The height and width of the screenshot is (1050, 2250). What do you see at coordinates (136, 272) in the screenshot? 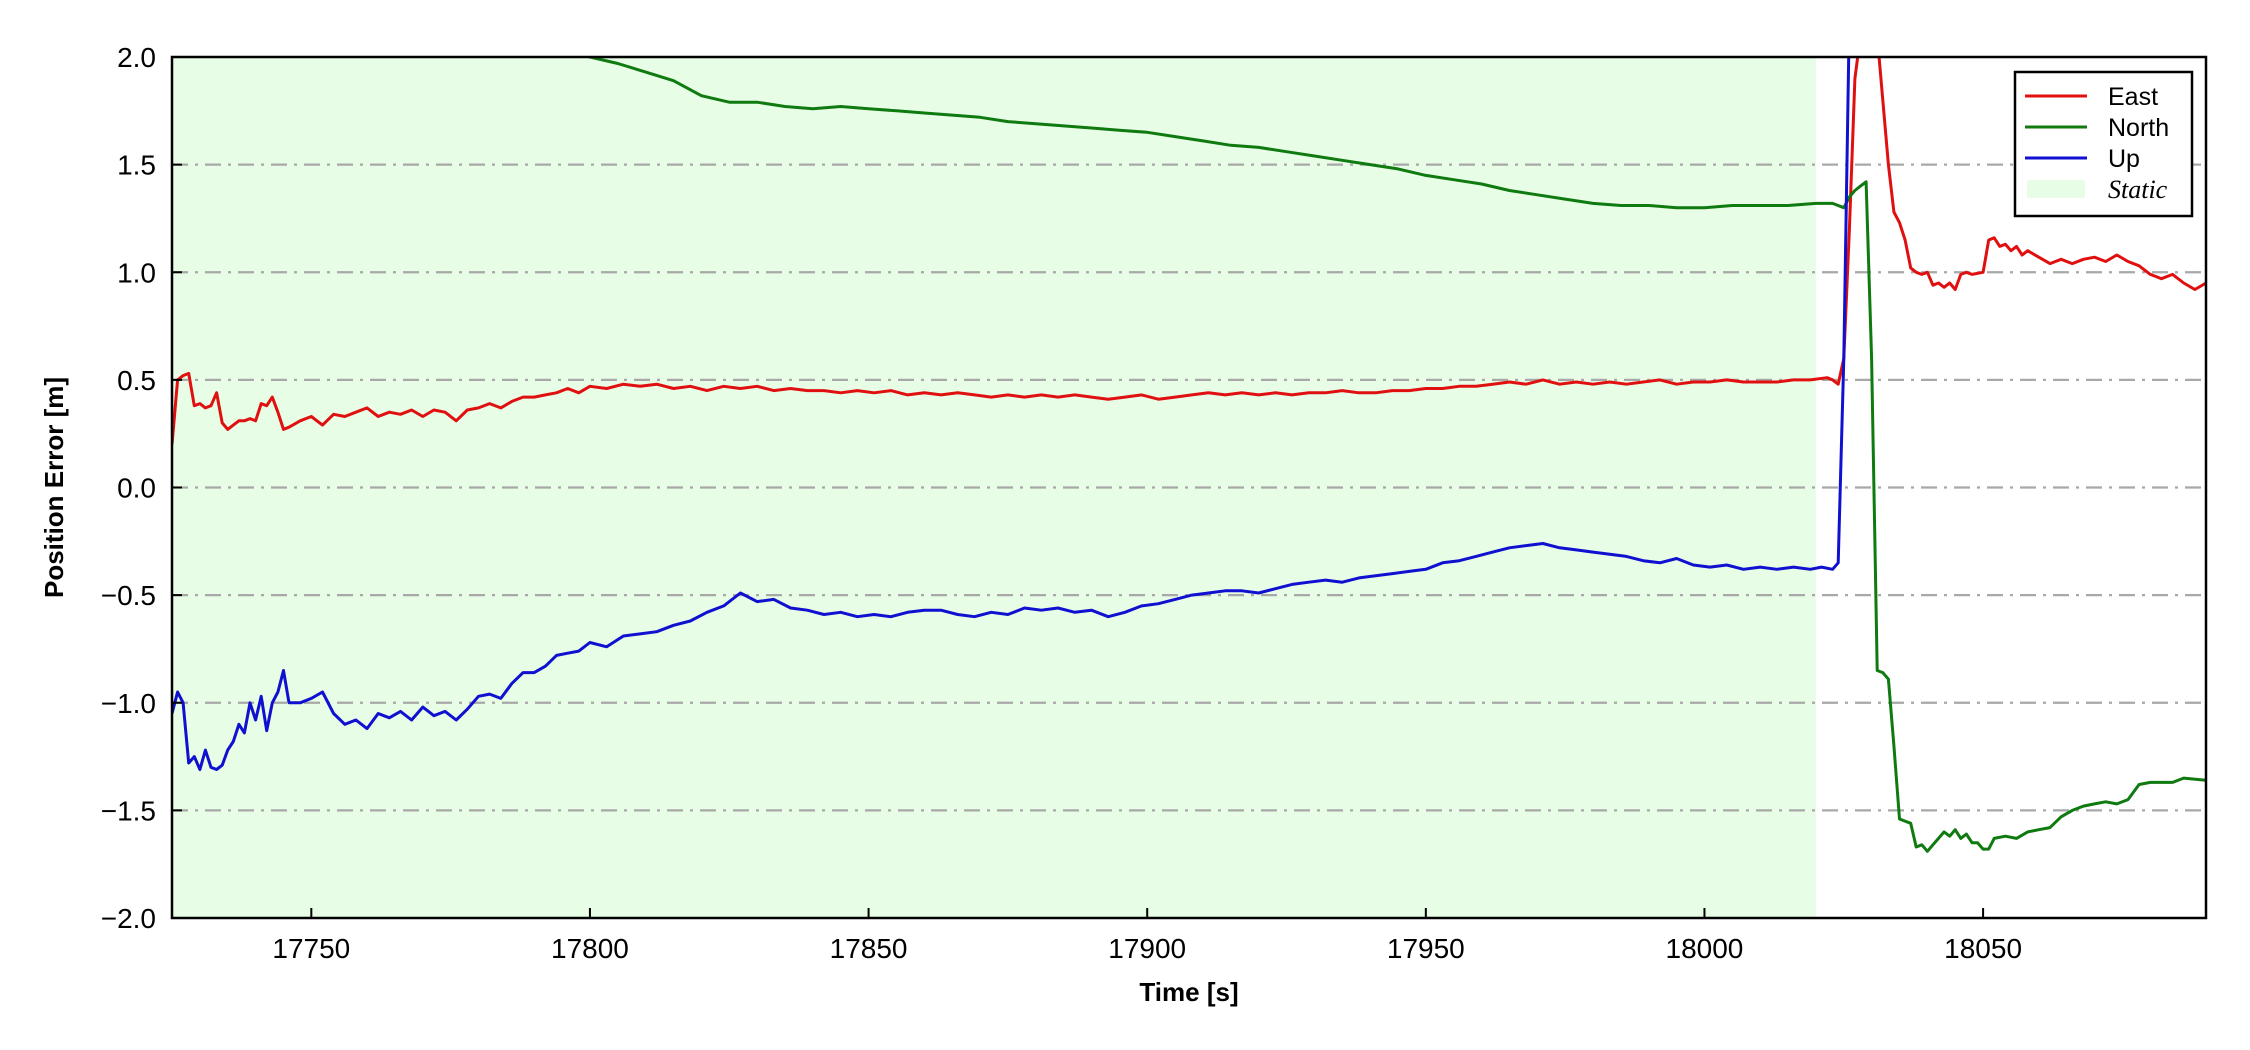
I see `y-tick-label: 1.0` at bounding box center [136, 272].